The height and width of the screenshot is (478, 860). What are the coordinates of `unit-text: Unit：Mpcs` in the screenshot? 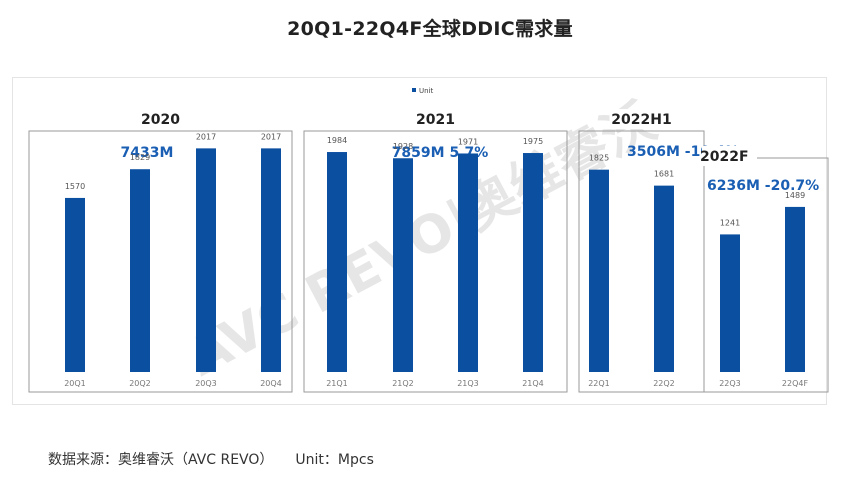 It's located at (334, 460).